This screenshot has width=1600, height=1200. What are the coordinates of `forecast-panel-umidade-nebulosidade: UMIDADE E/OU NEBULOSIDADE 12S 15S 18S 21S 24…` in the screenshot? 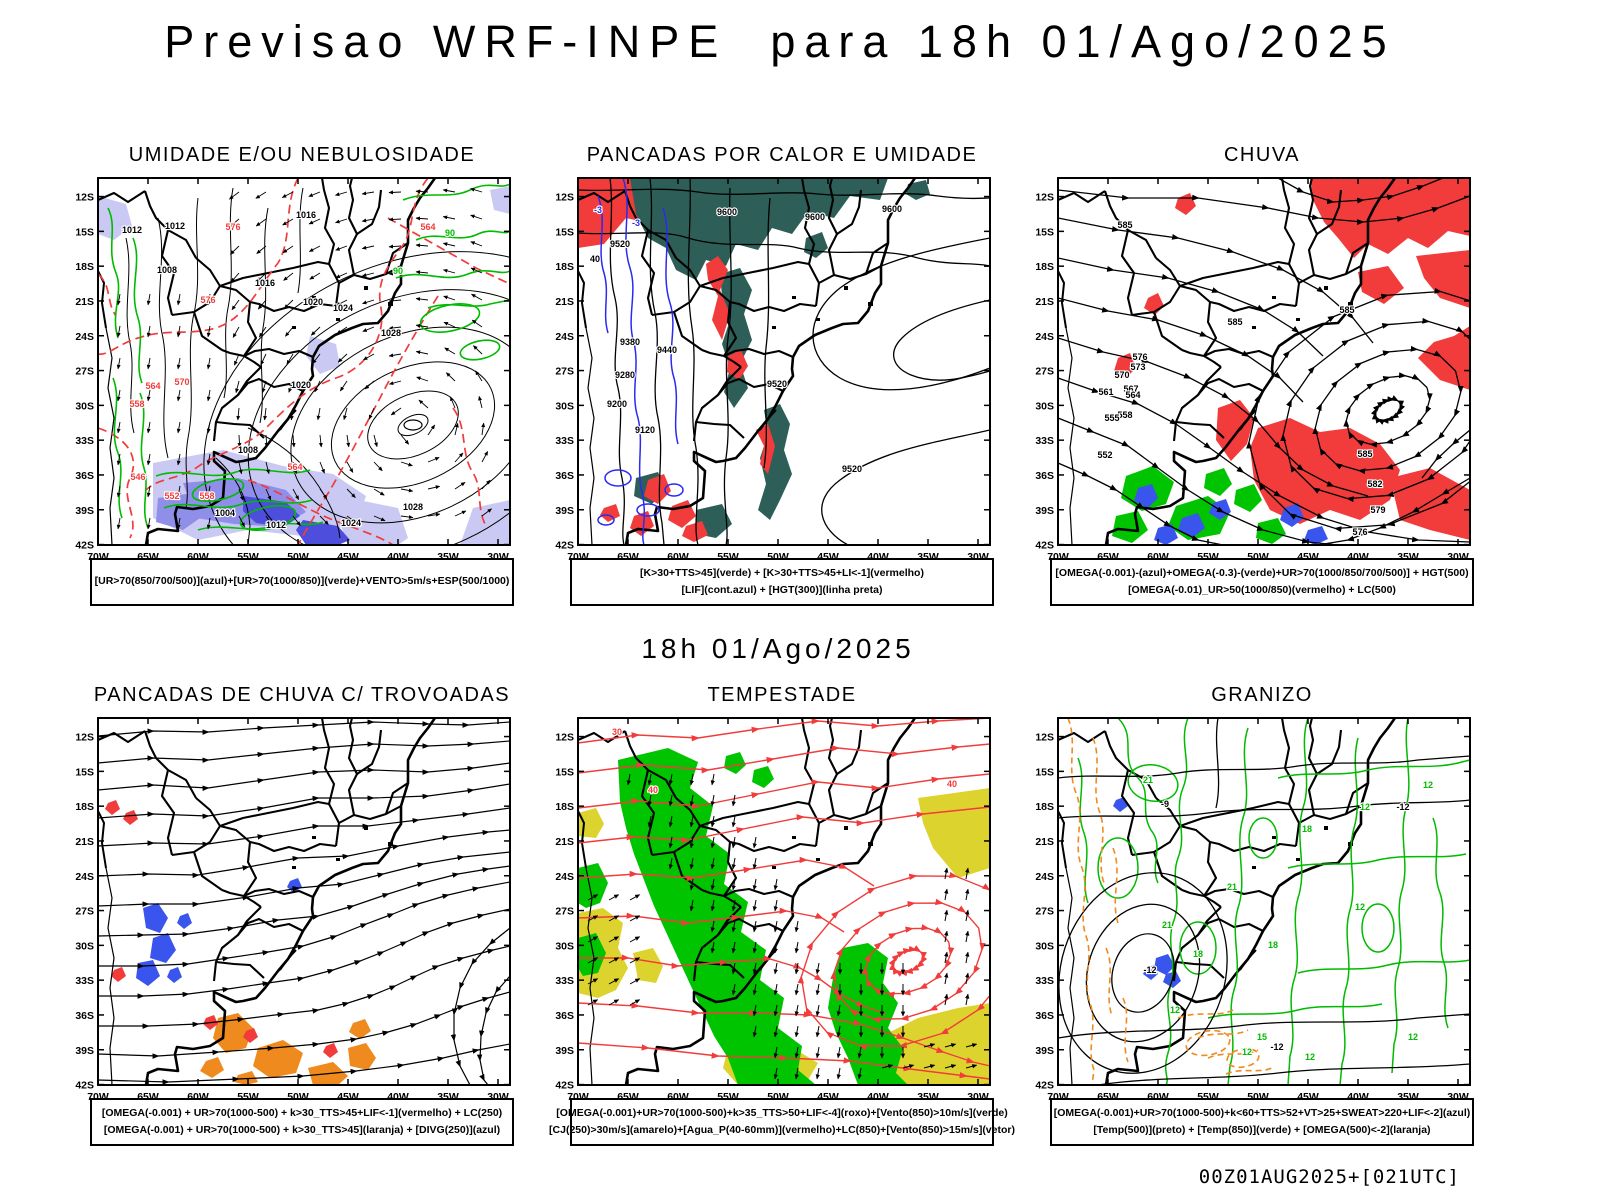 It's located at (298, 408).